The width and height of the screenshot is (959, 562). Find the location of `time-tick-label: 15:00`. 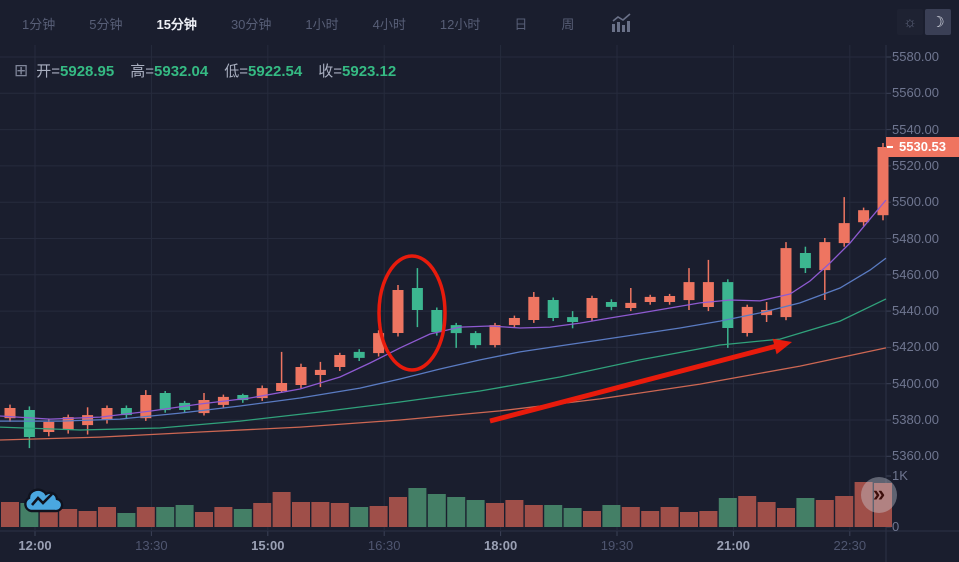

time-tick-label: 15:00 is located at coordinates (268, 545).